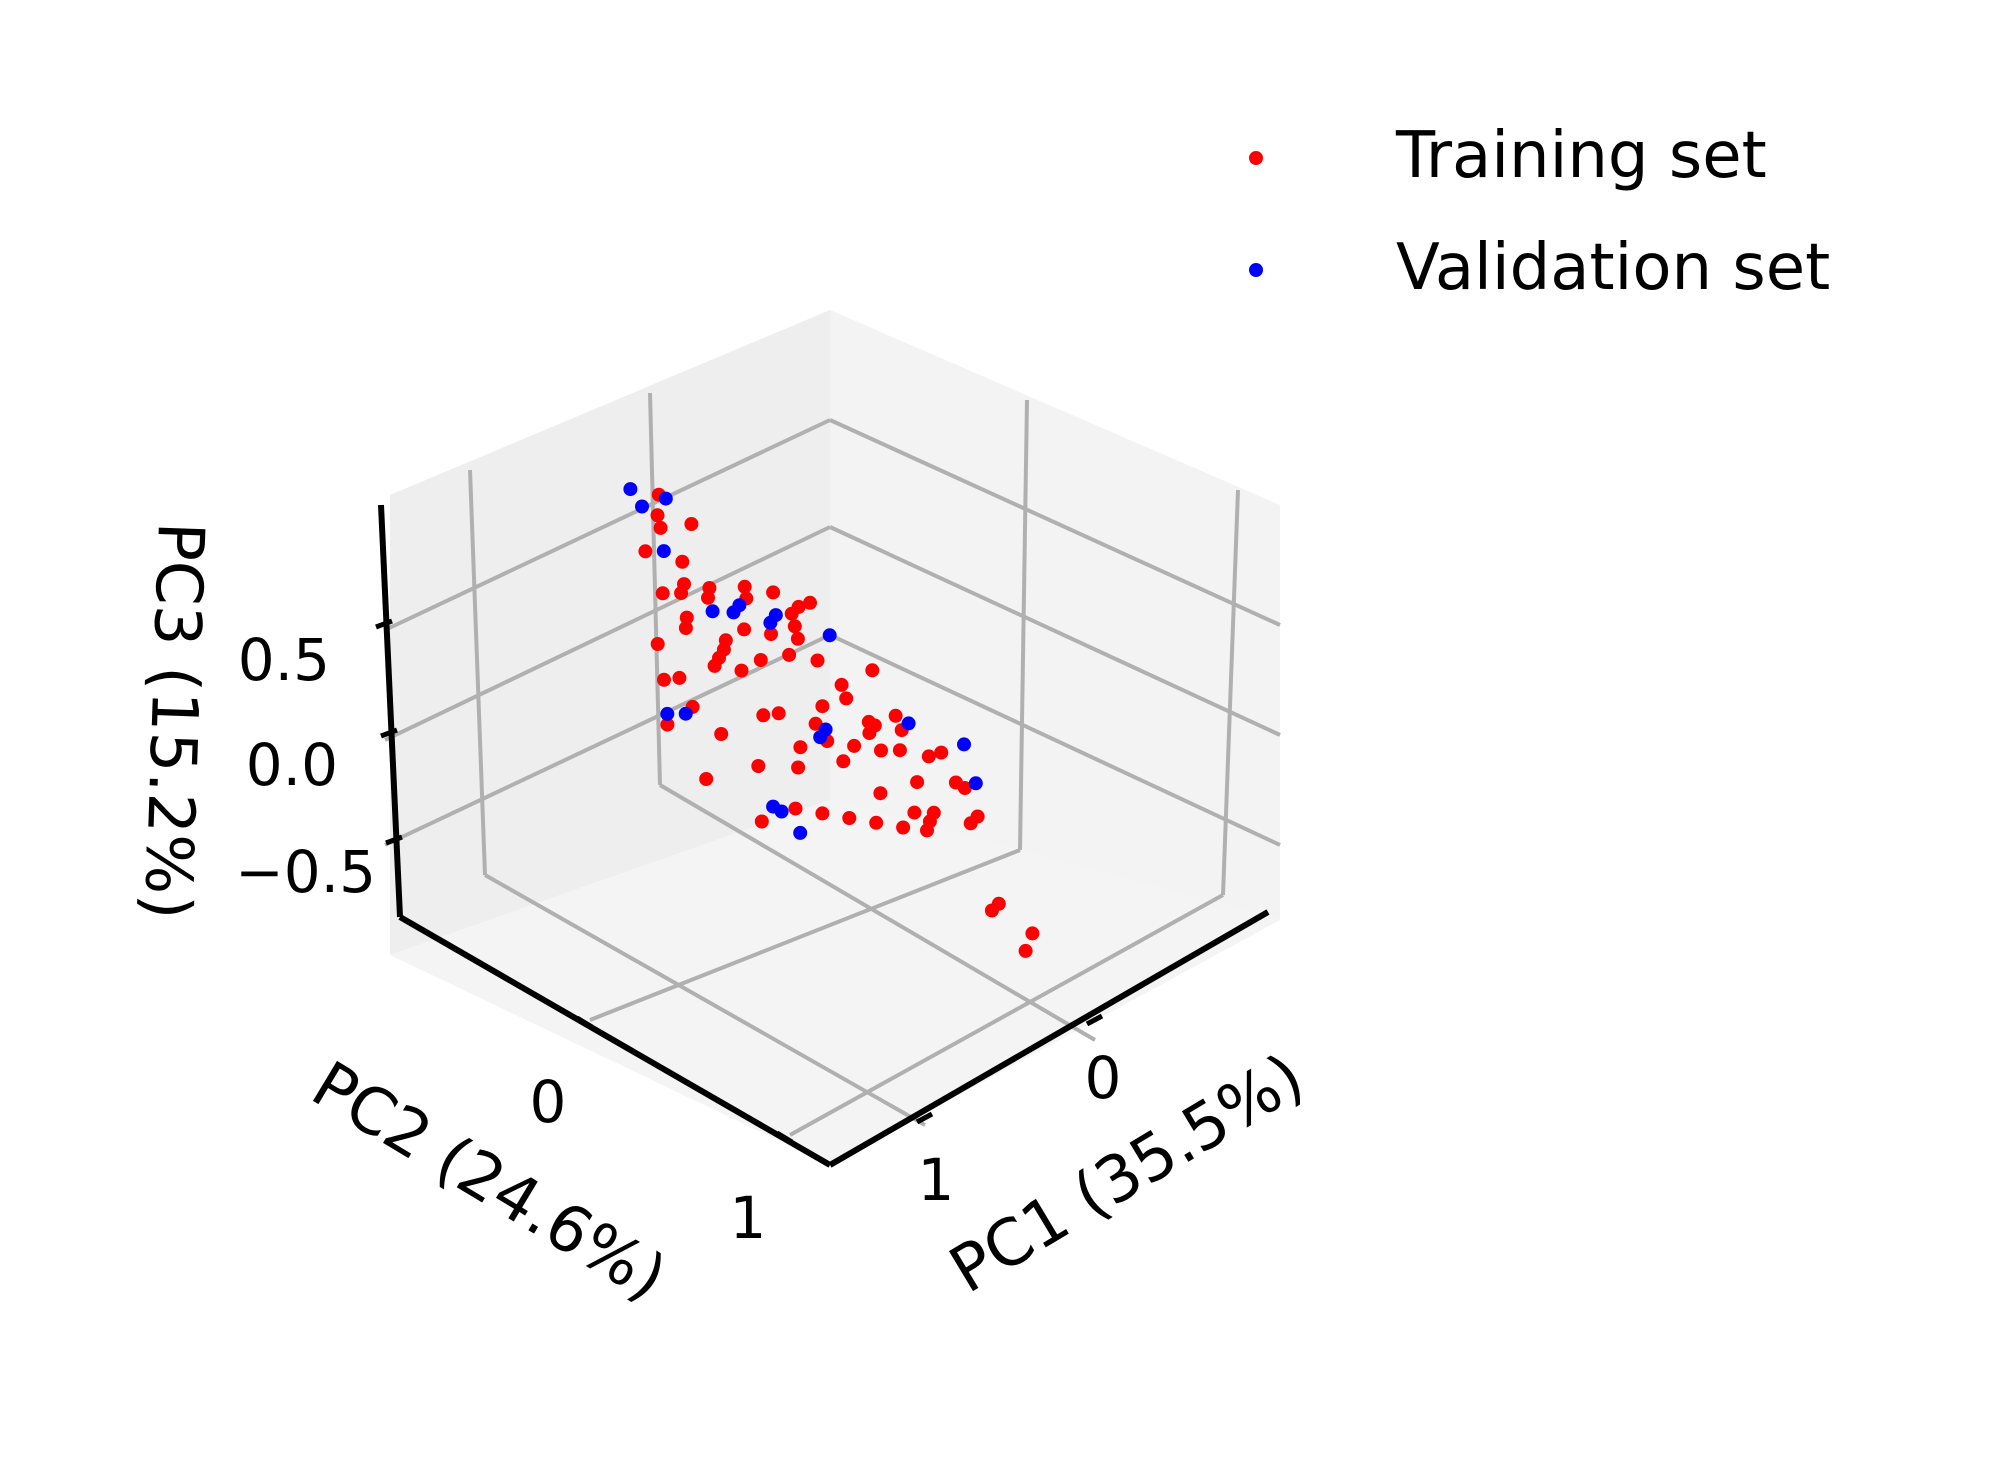 The image size is (2008, 1460). I want to click on z-tick-0.5, so click(384, 624).